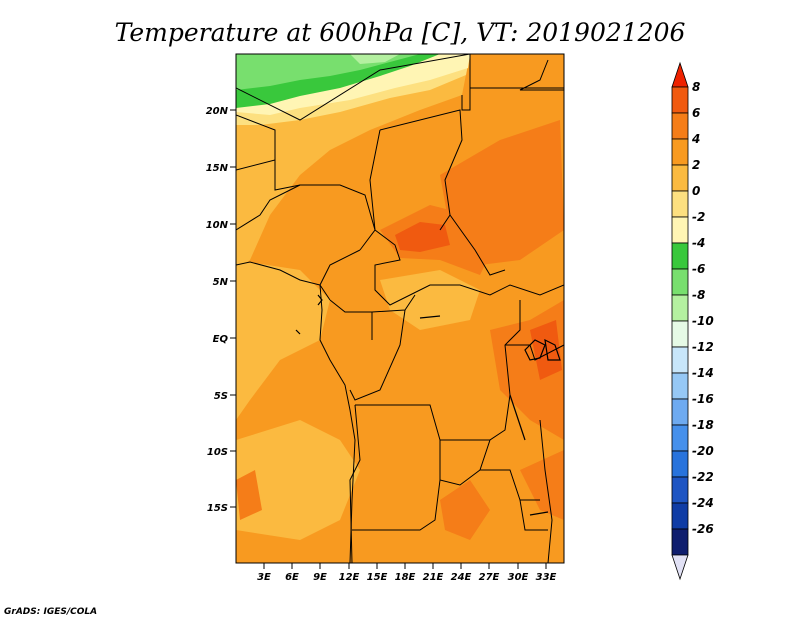 The height and width of the screenshot is (618, 800). Describe the element at coordinates (696, 191) in the screenshot. I see `colorbar-label: 0` at that location.